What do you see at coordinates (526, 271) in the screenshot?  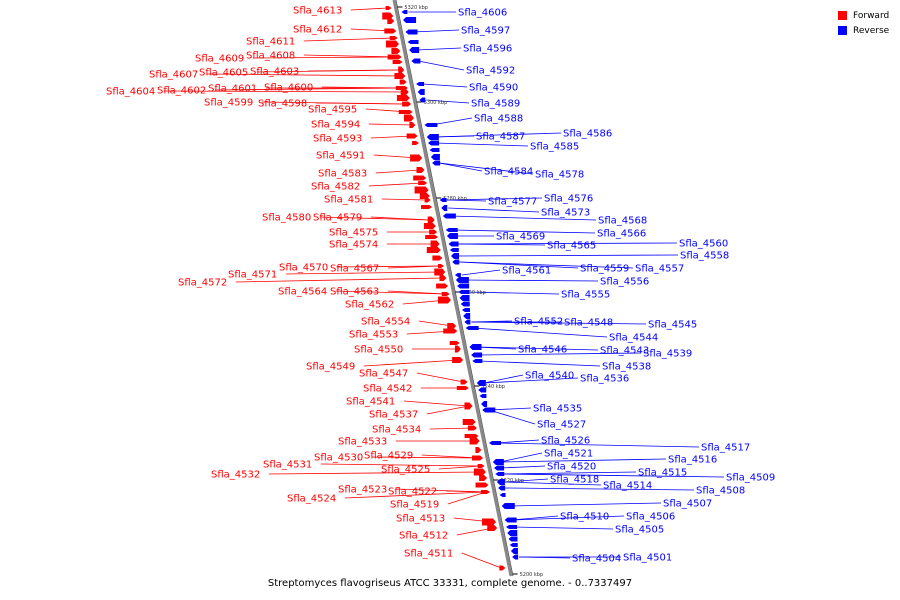 I see `reverse-gene-label: Sfla_4561` at bounding box center [526, 271].